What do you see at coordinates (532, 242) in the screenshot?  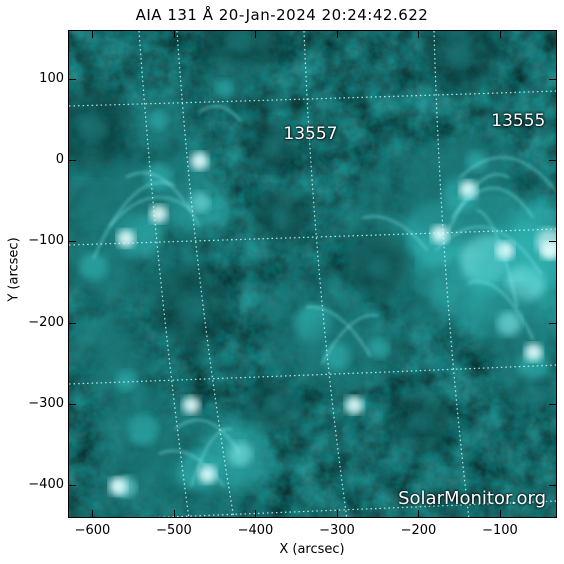 I see `emission-glow` at bounding box center [532, 242].